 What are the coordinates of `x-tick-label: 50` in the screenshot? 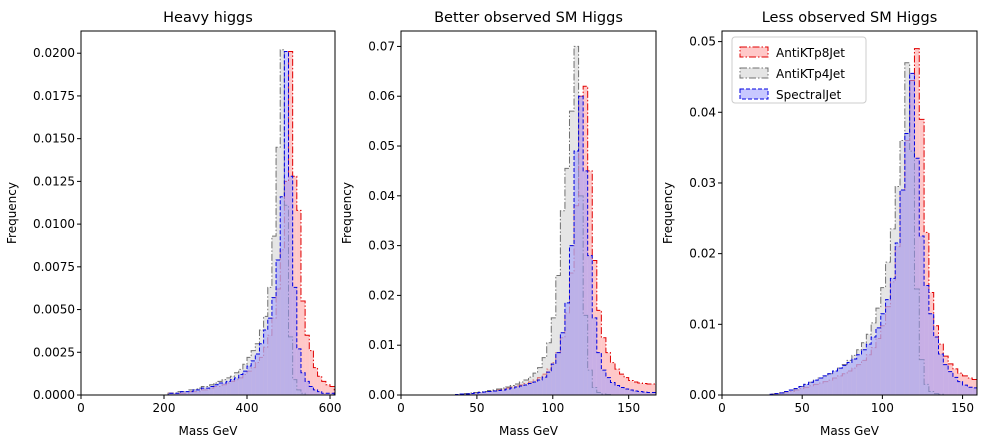 It's located at (802, 408).